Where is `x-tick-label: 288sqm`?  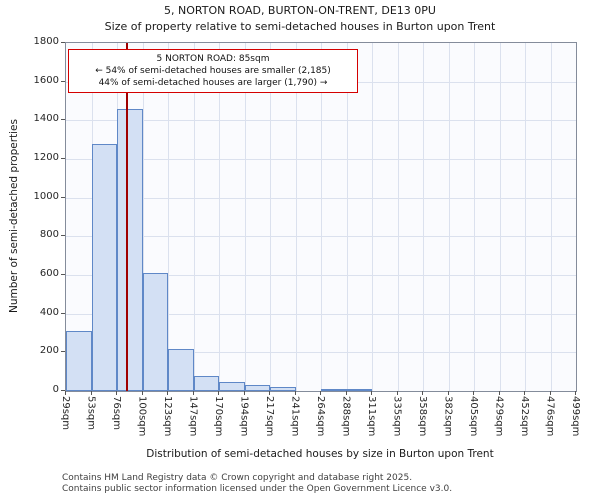
x-tick-label: 288sqm is located at coordinates (346, 416).